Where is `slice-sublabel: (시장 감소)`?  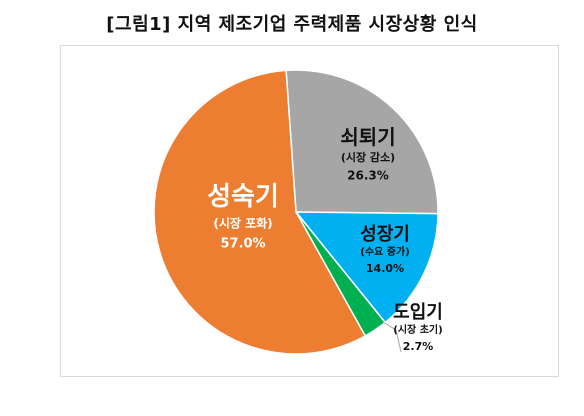 slice-sublabel: (시장 감소) is located at coordinates (368, 157).